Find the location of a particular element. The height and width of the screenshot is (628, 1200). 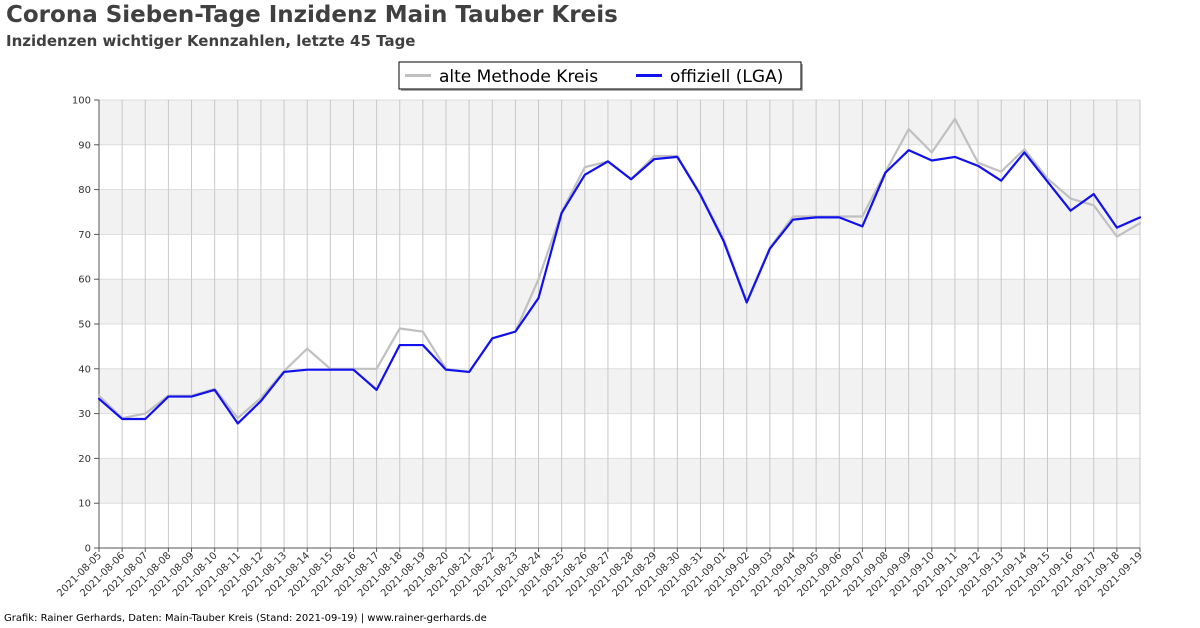

y-tick-label: 0 is located at coordinates (88, 549).